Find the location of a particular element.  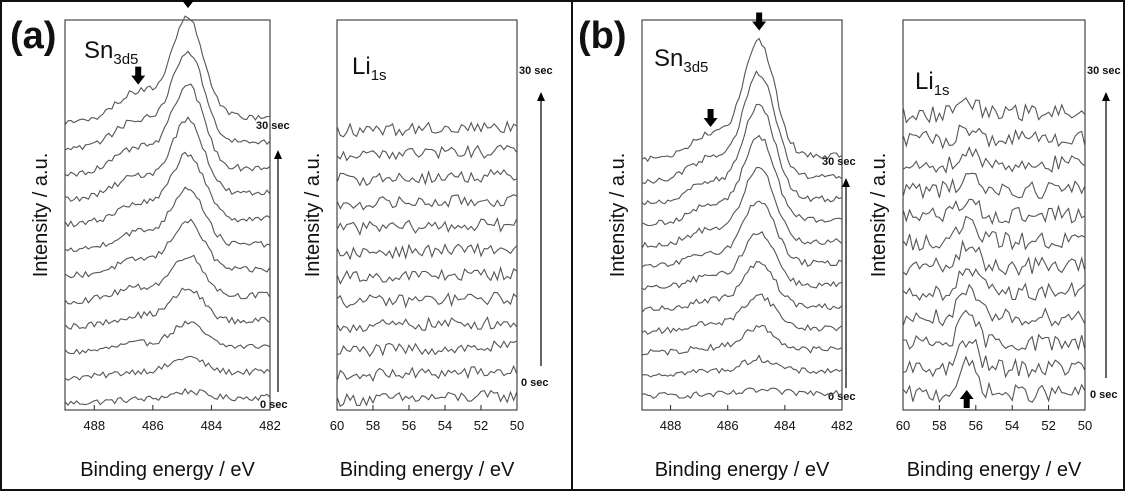

x-tick-label: 52 is located at coordinates (1048, 425).